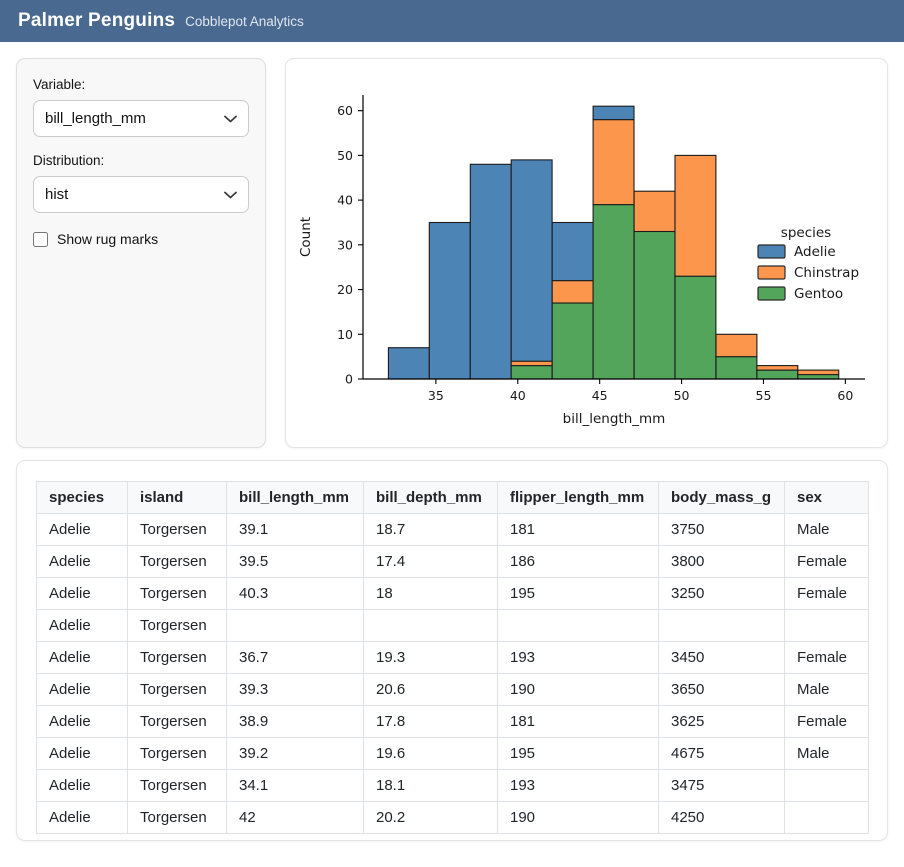 The width and height of the screenshot is (904, 867). Describe the element at coordinates (721, 497) in the screenshot. I see `column-header: body_mass_g` at that location.